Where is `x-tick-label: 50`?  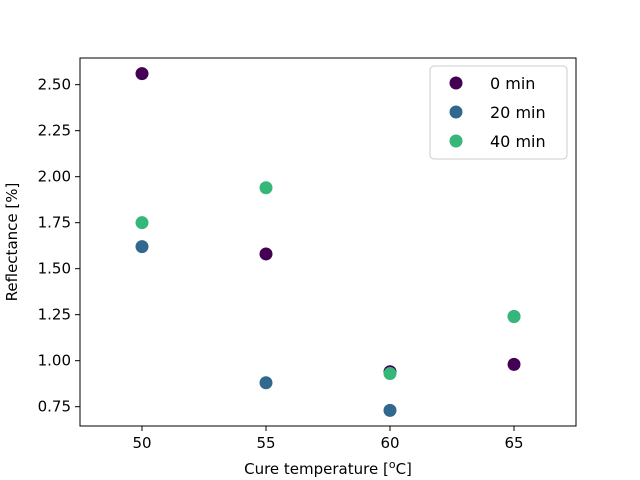
x-tick-label: 50 is located at coordinates (141, 443).